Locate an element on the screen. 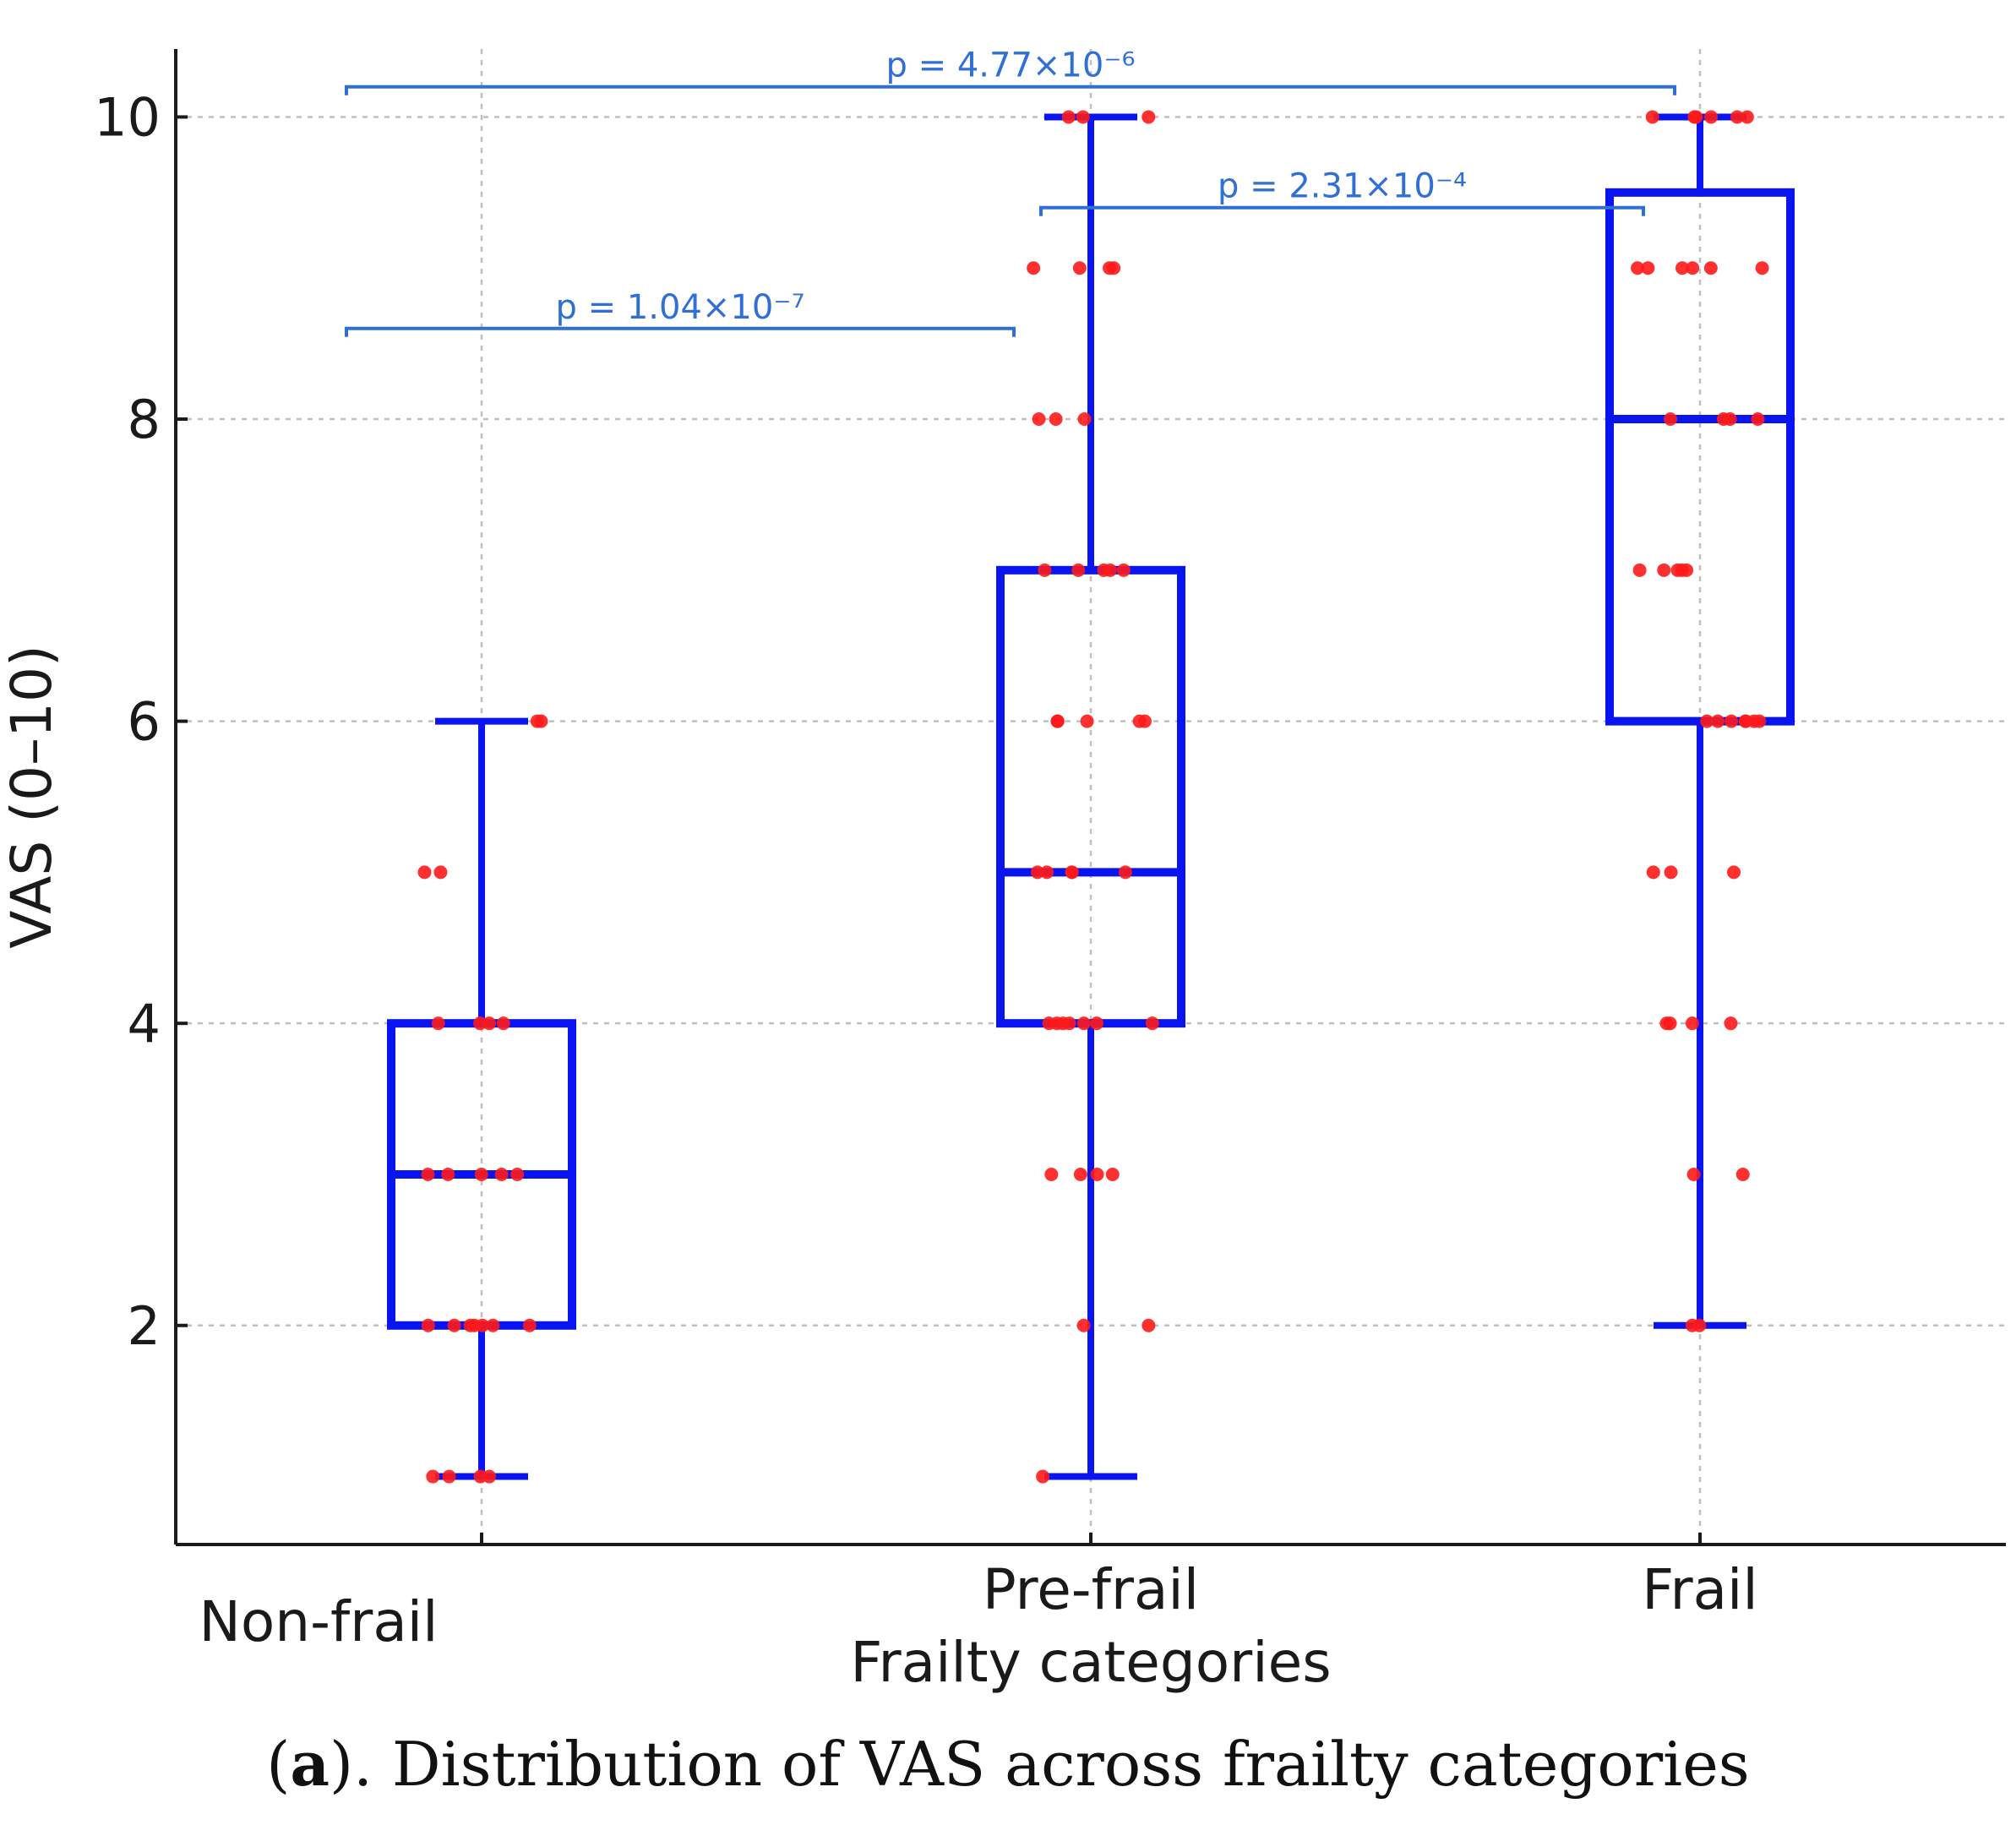 The width and height of the screenshot is (2016, 1836). y-tick-label: 8 is located at coordinates (144, 419).